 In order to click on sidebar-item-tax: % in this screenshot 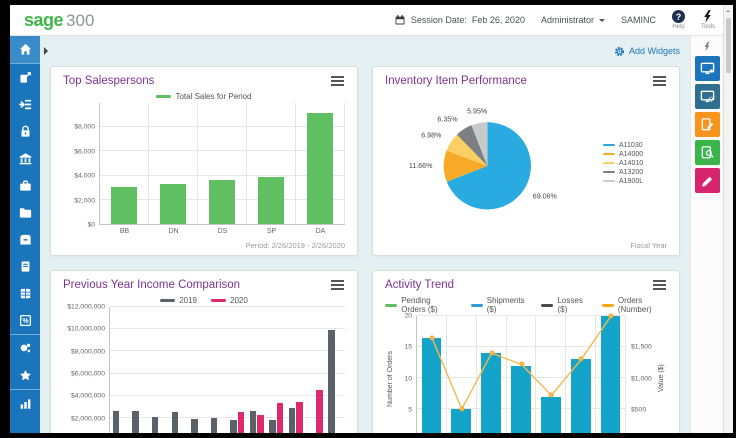, I will do `click(25, 320)`.